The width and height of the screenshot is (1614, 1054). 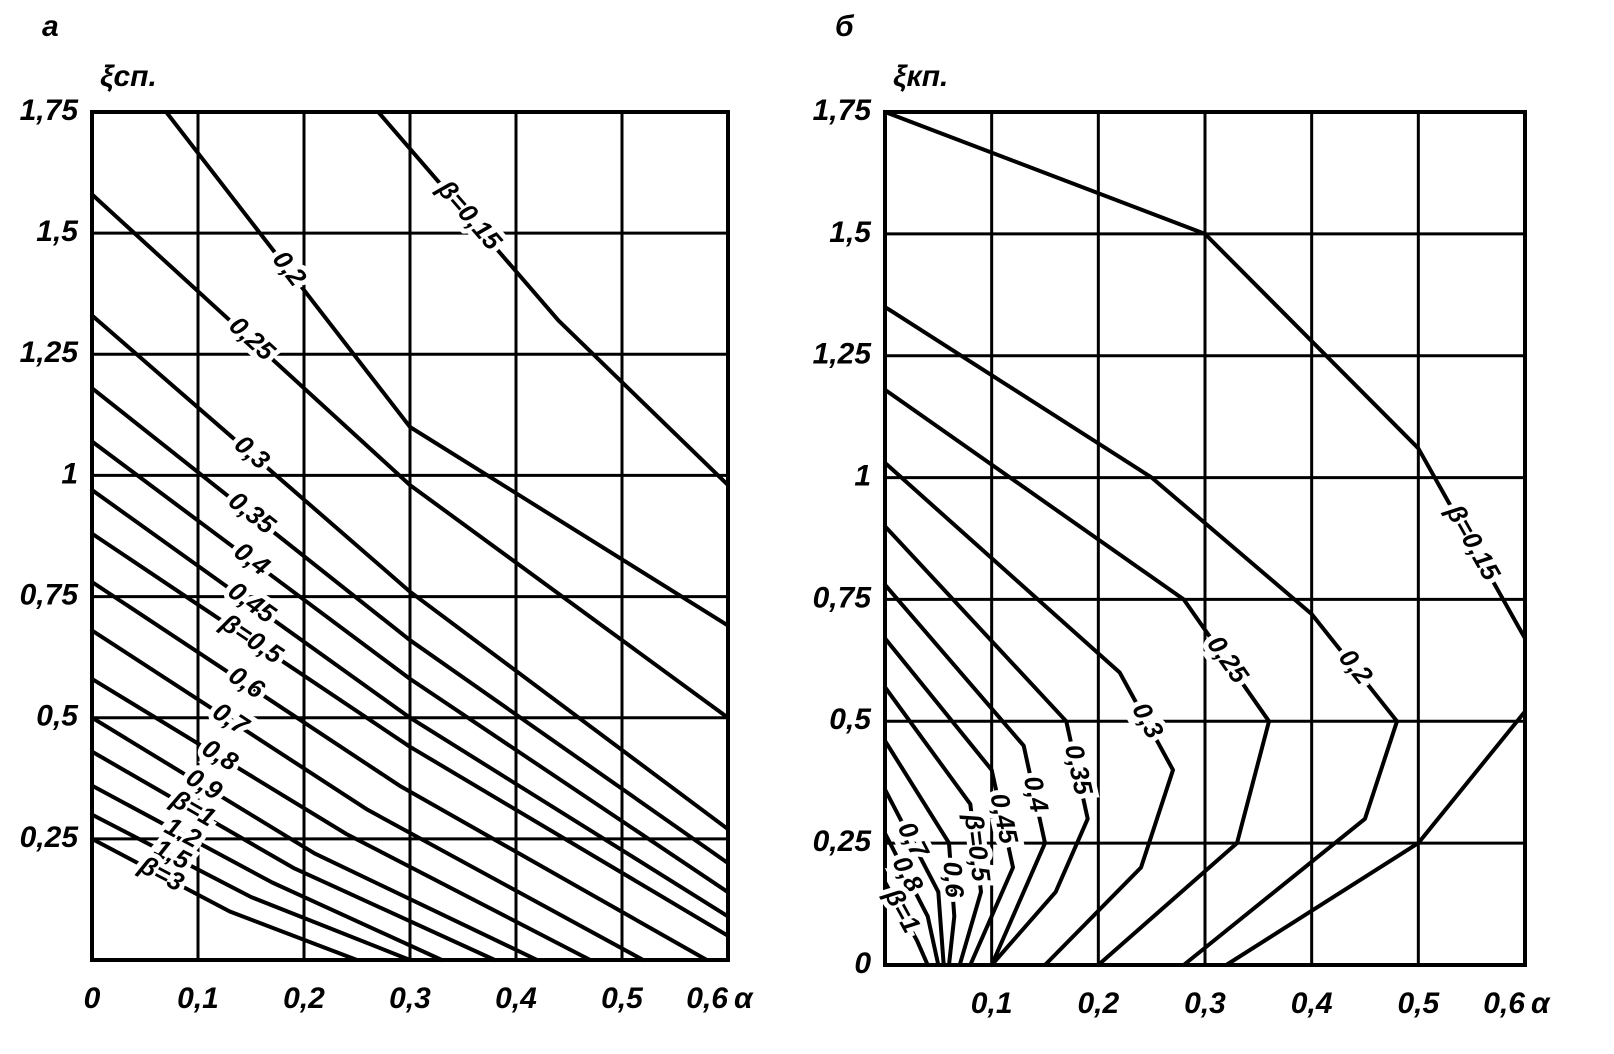 I want to click on curve-label: 0,35, so click(x=1079, y=770).